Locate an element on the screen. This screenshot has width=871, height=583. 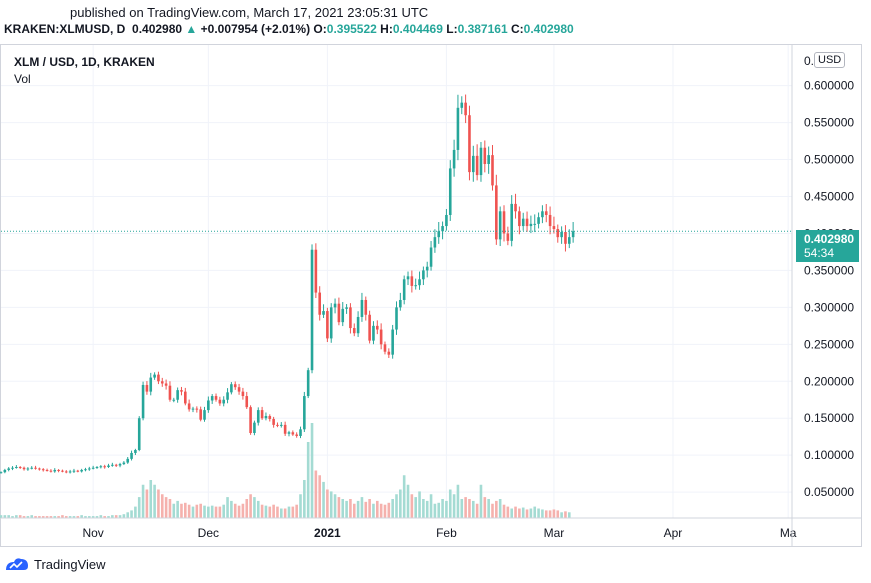
low-label: L: is located at coordinates (452, 29).